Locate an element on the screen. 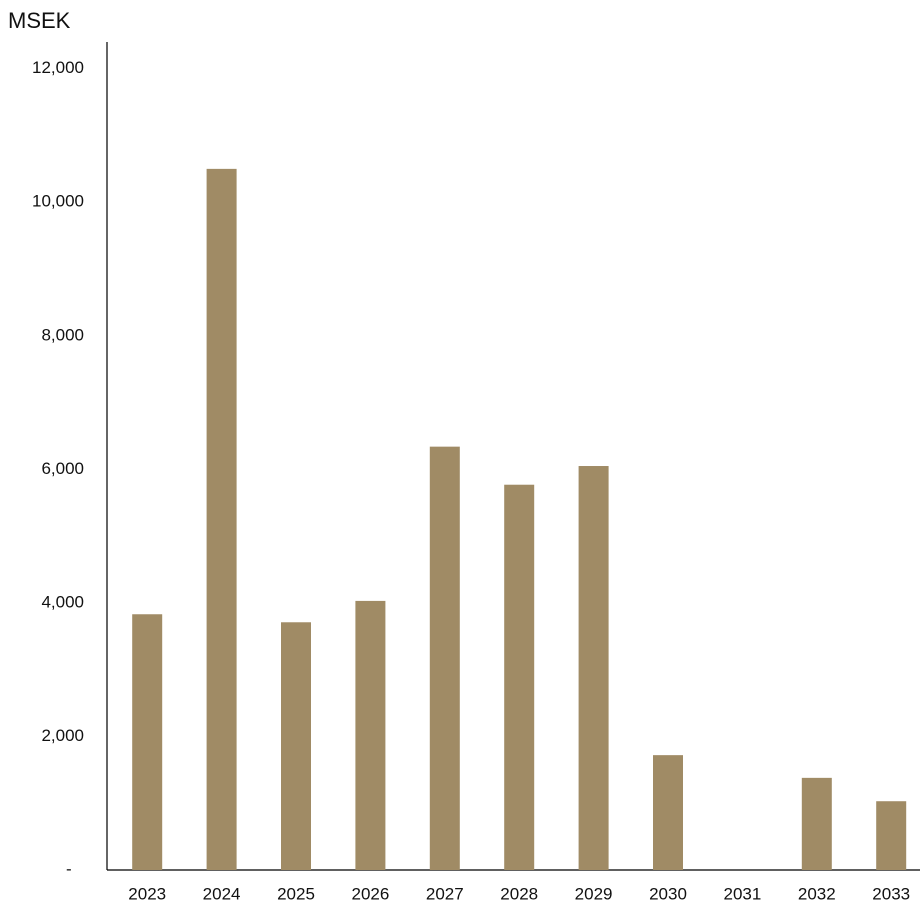 Image resolution: width=920 pixels, height=907 pixels. x-tick-label: 2030 is located at coordinates (668, 893).